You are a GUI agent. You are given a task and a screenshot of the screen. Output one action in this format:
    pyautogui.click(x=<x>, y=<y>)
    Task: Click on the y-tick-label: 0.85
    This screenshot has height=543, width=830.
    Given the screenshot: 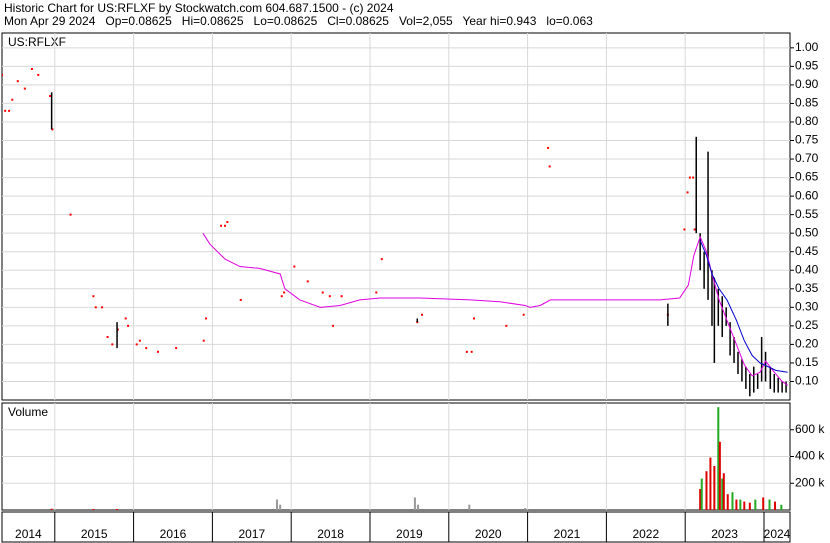 What is the action you would take?
    pyautogui.click(x=807, y=103)
    